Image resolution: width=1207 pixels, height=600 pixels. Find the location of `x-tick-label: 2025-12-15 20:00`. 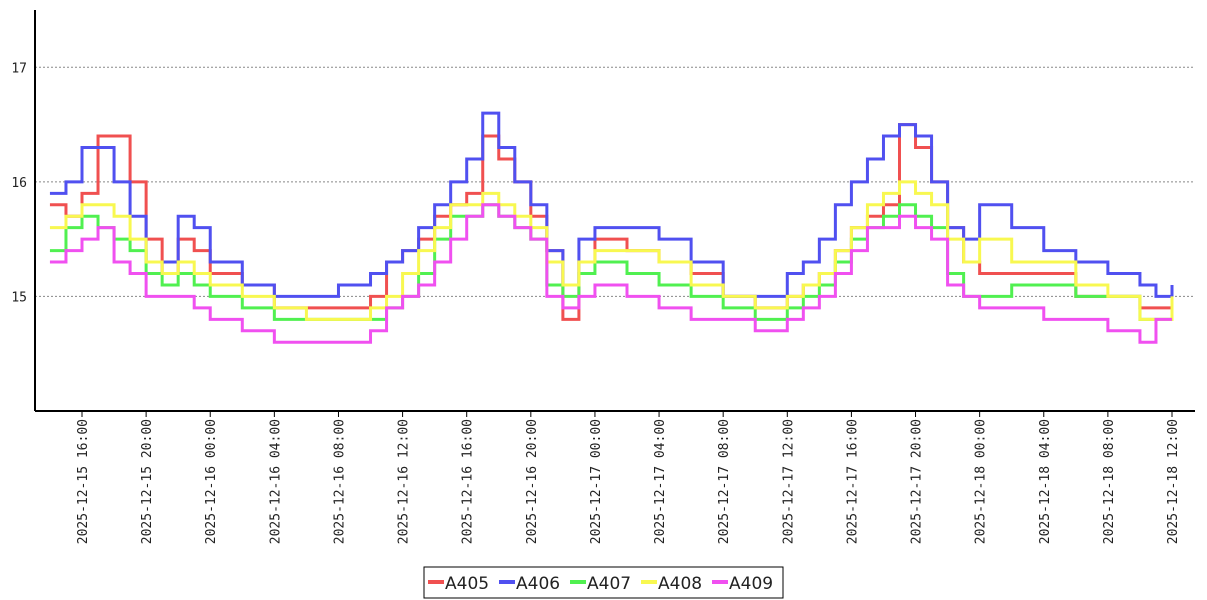

x-tick-label: 2025-12-15 20:00 is located at coordinates (147, 481).